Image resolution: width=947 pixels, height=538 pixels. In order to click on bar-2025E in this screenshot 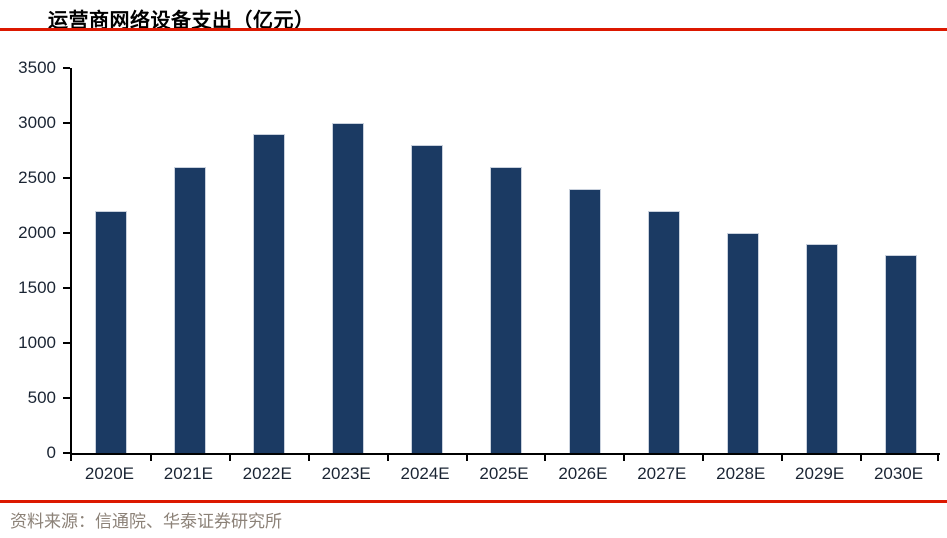, I will do `click(506, 310)`.